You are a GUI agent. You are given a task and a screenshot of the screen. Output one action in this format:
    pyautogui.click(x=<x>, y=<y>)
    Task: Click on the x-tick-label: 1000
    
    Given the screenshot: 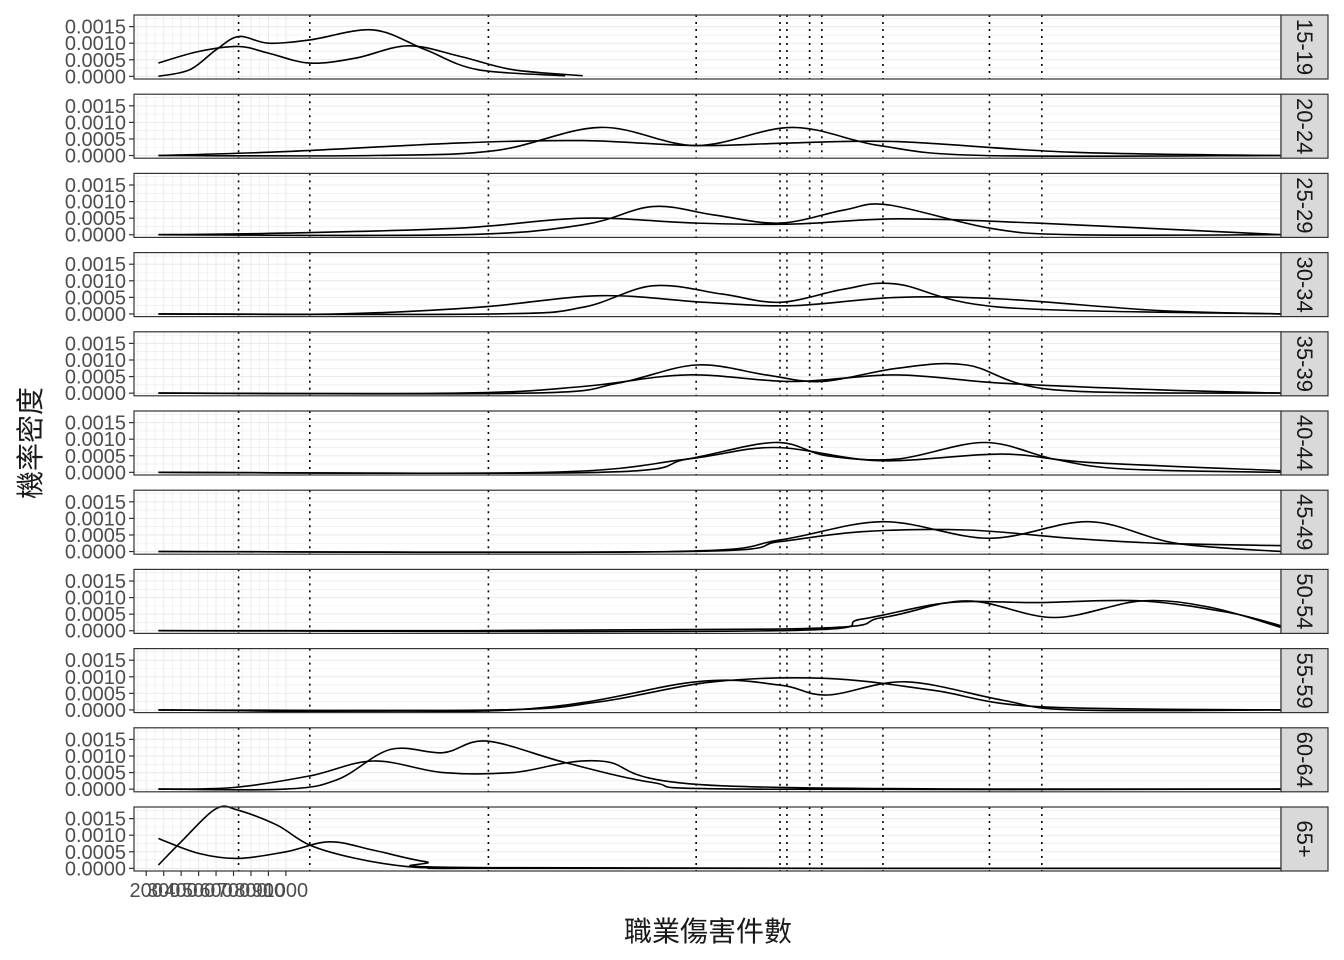 What is the action you would take?
    pyautogui.click(x=286, y=891)
    